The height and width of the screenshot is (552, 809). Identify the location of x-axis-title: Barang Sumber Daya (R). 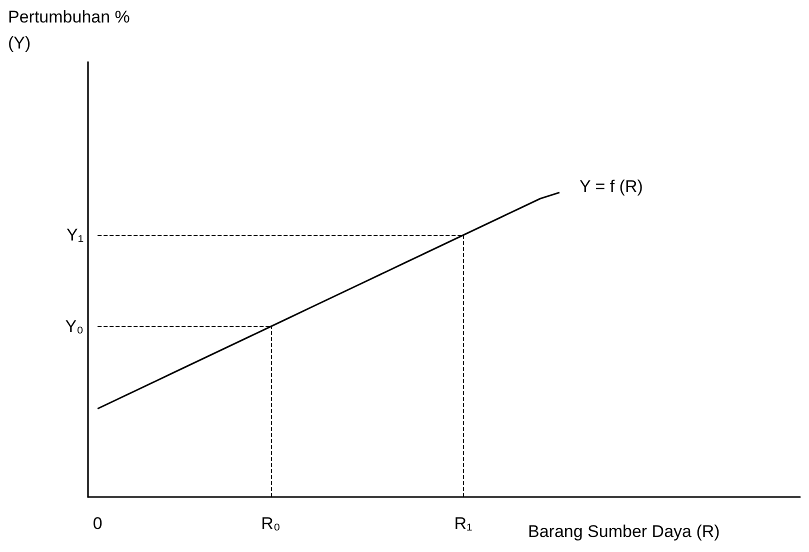
(624, 531).